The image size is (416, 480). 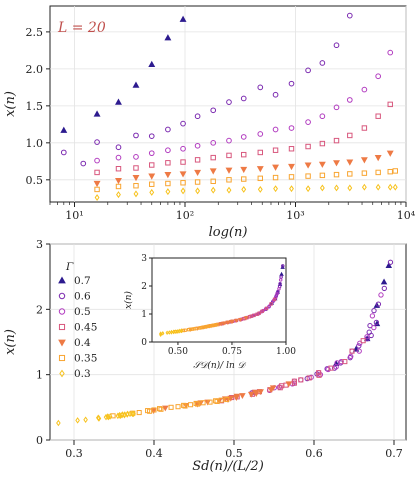 I want to click on inset-frame, so click(x=219, y=300).